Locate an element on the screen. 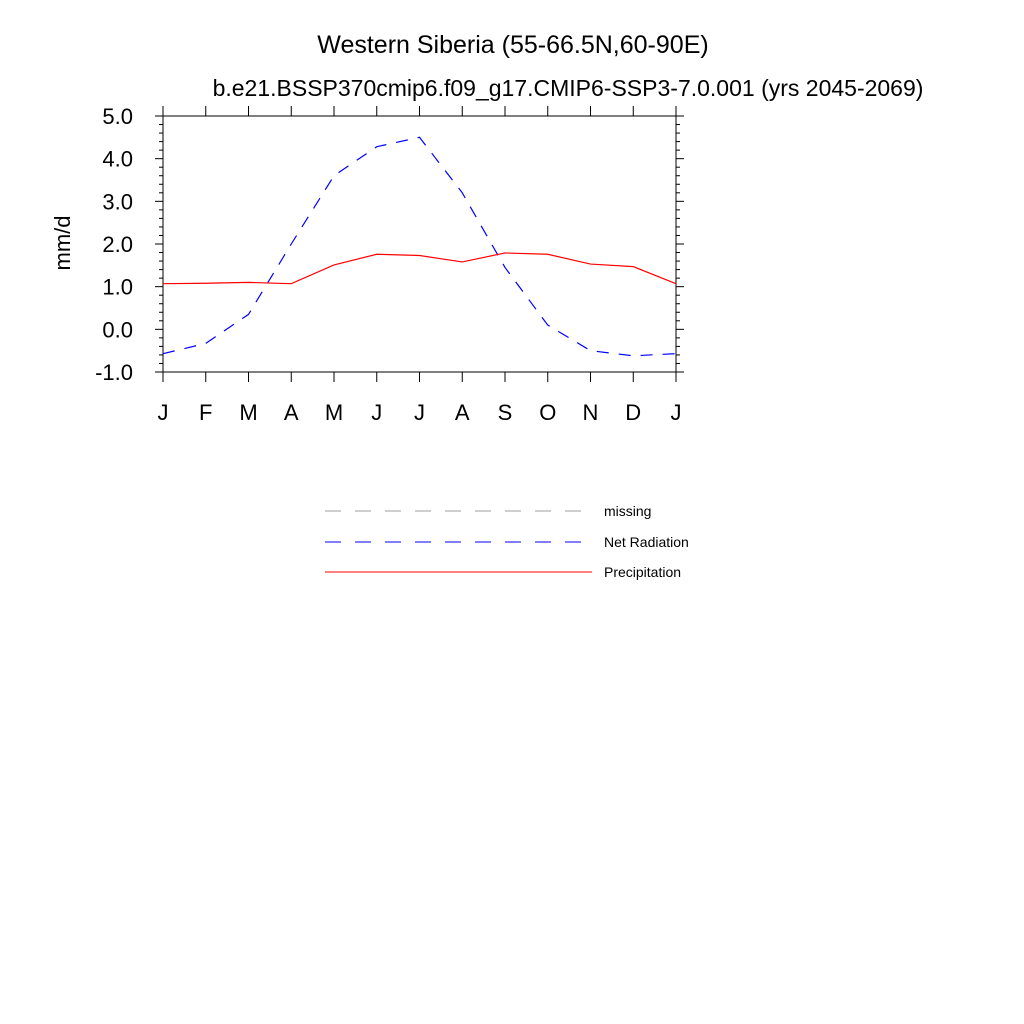 The image size is (1024, 1024). x-tick-label: D is located at coordinates (633, 412).